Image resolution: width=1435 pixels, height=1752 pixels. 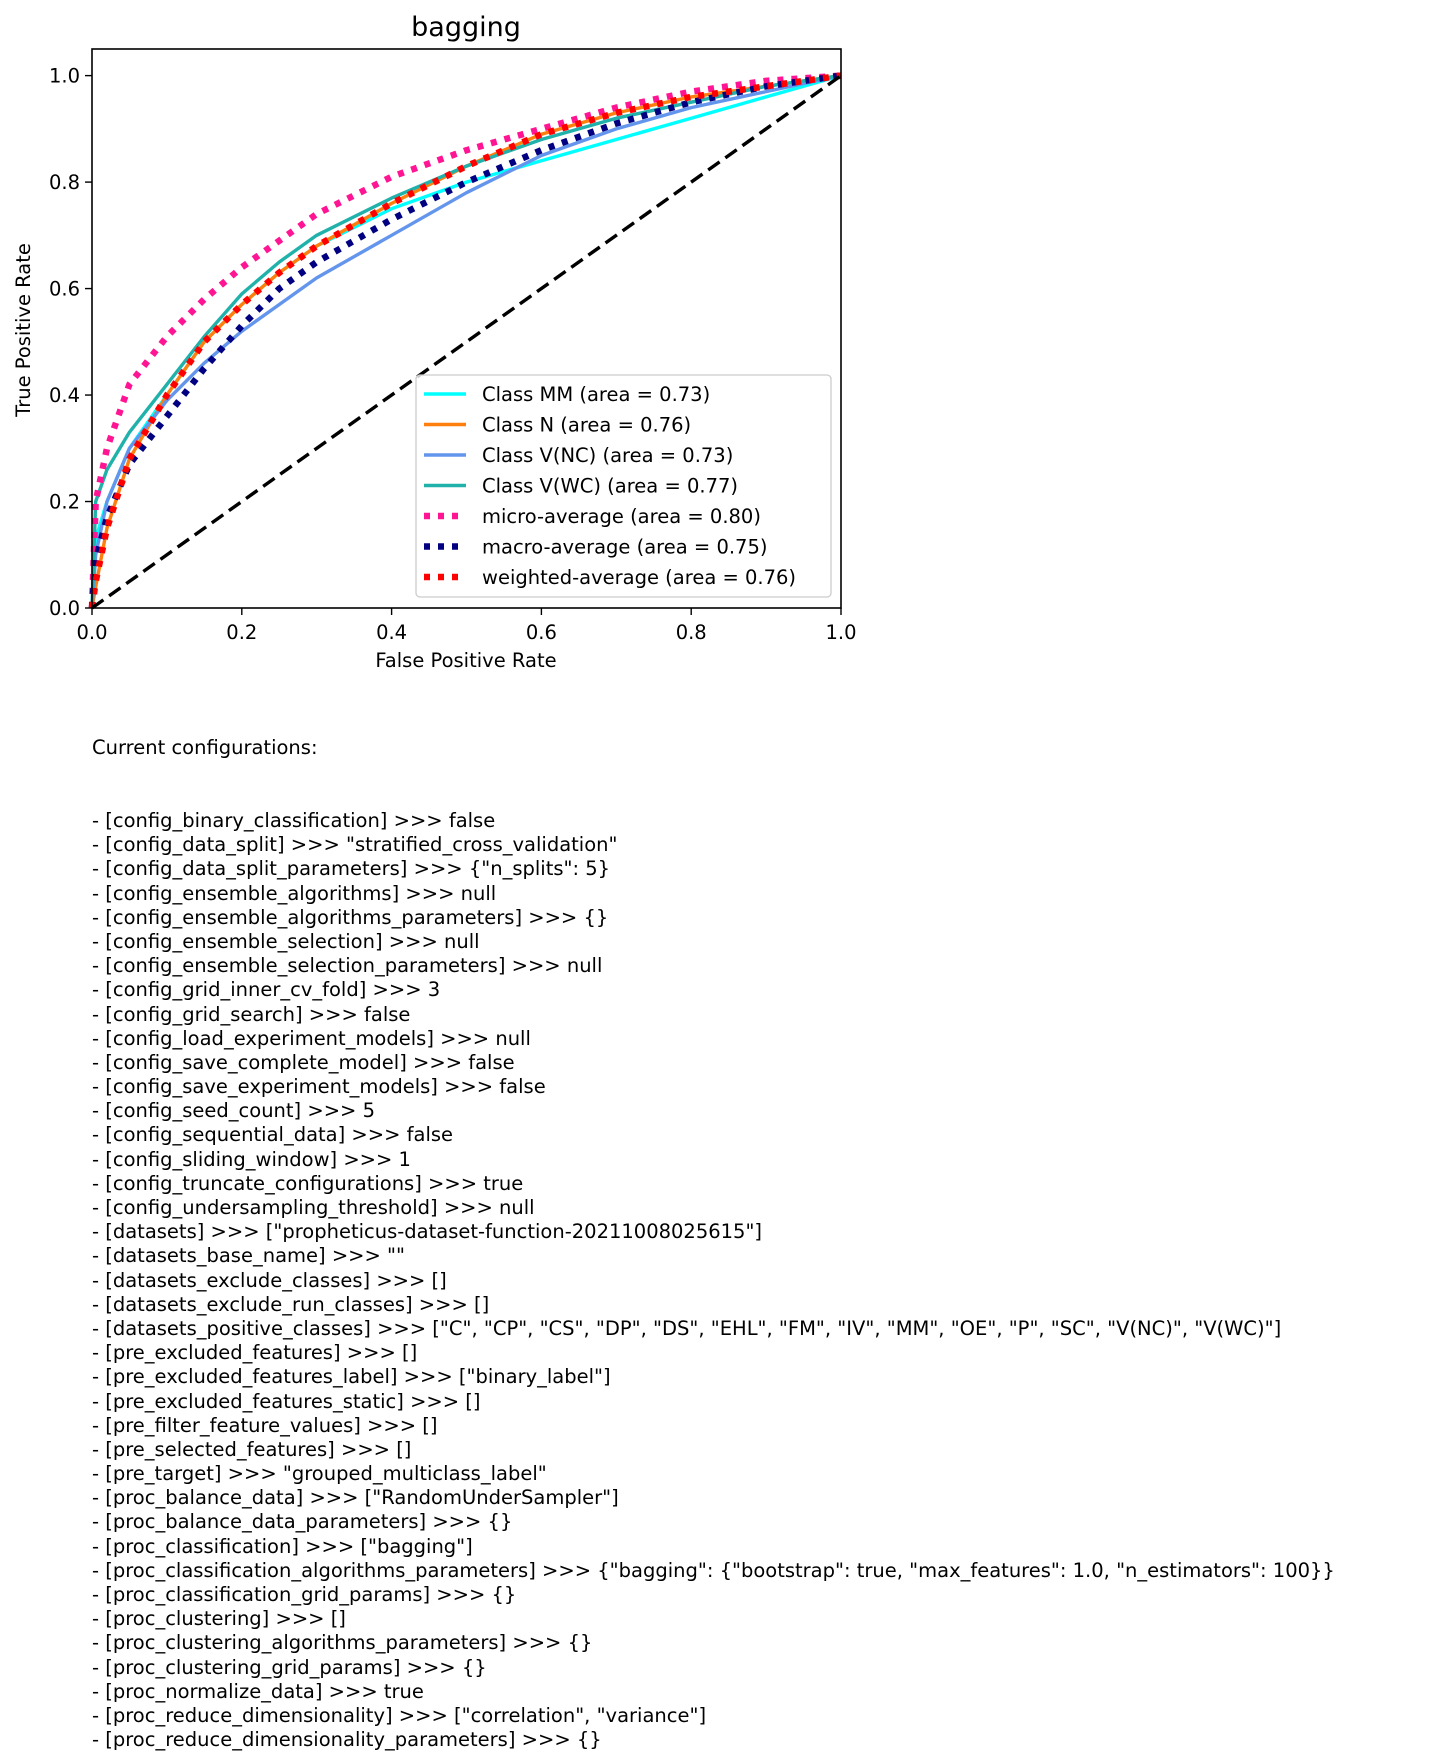 I want to click on legend-label: Class V(WC) (area = 0.77), so click(x=610, y=486).